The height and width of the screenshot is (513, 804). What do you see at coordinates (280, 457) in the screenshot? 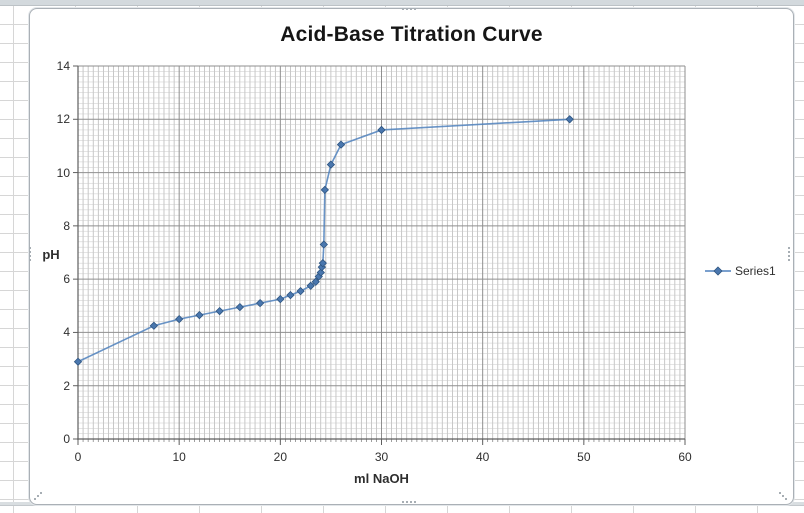
I see `x-tick-label: 20` at bounding box center [280, 457].